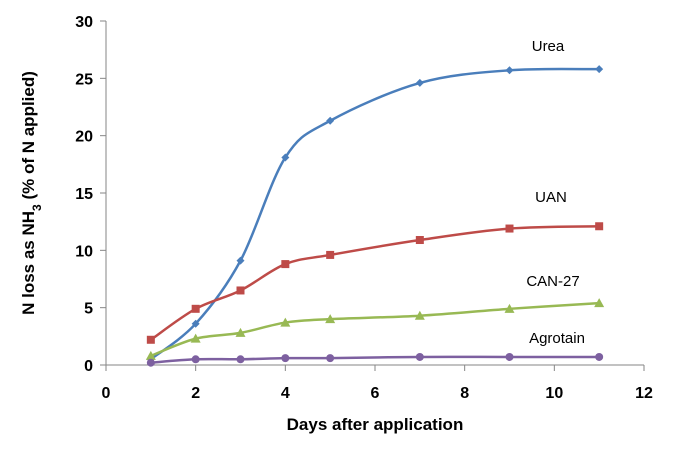  Describe the element at coordinates (375, 393) in the screenshot. I see `x-tick-label: 6` at that location.